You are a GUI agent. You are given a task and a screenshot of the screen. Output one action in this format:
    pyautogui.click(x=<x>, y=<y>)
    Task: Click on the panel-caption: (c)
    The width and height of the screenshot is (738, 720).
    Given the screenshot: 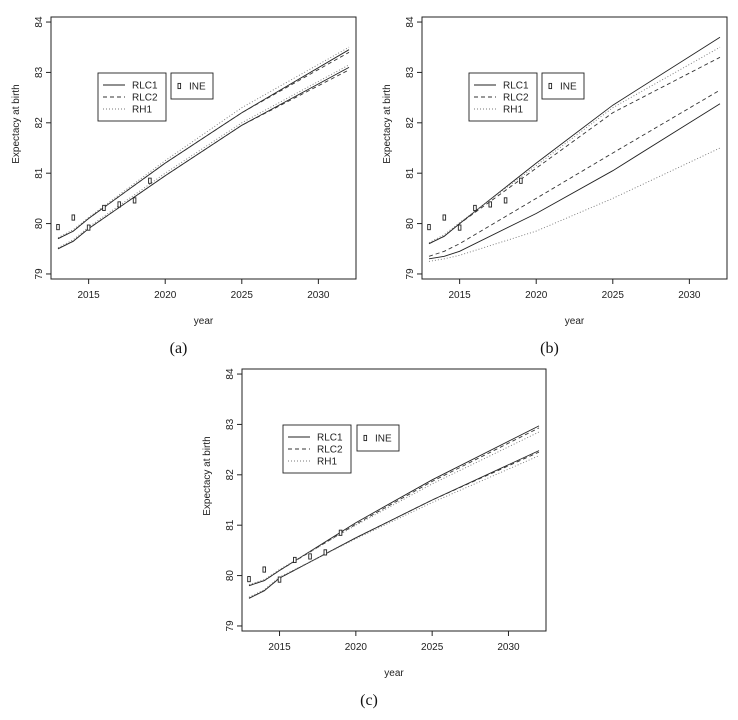 What is the action you would take?
    pyautogui.click(x=369, y=700)
    